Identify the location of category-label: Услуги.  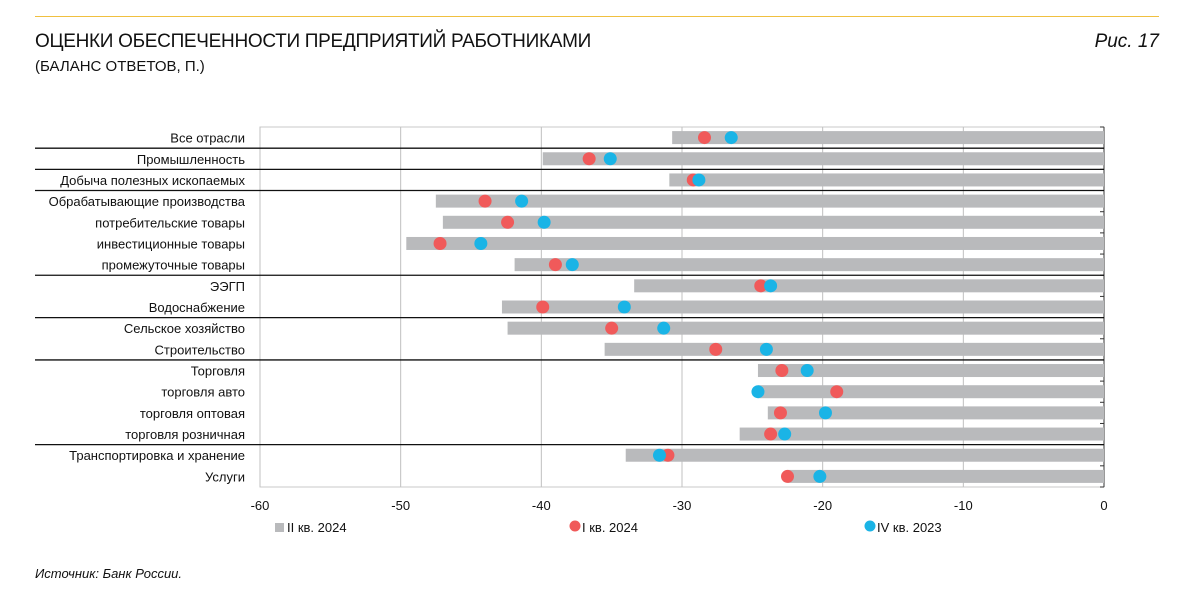
(225, 476).